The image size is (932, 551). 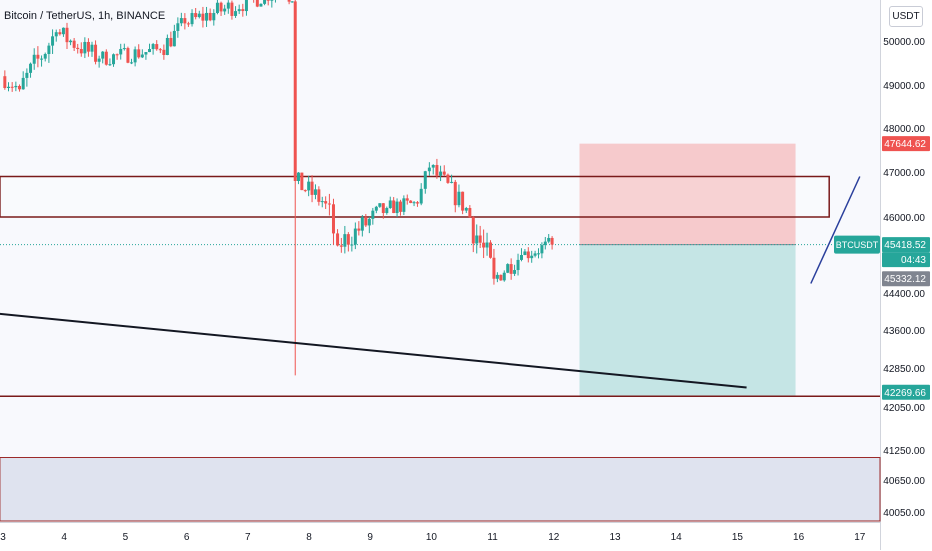 I want to click on trendline-black, so click(x=373, y=350).